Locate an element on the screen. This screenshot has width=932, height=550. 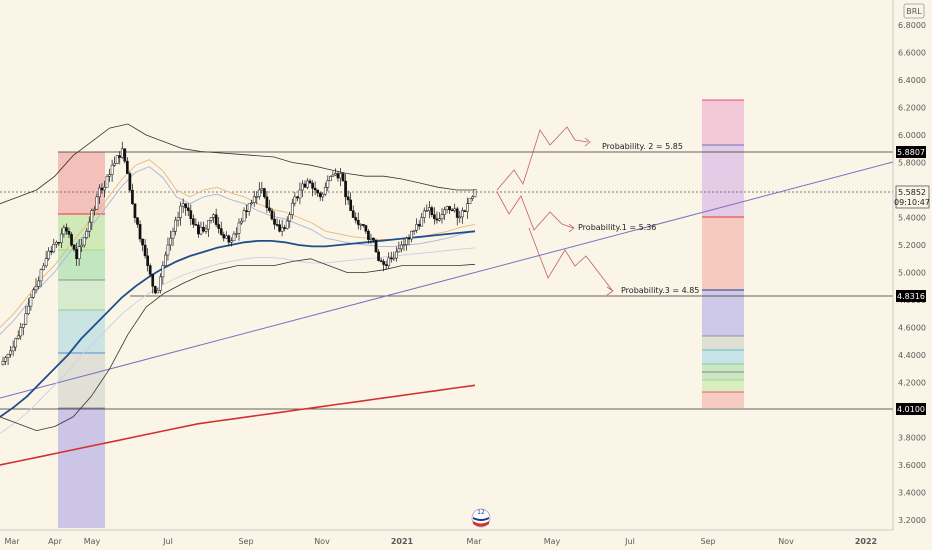
projection-paths is located at coordinates (555, 211).